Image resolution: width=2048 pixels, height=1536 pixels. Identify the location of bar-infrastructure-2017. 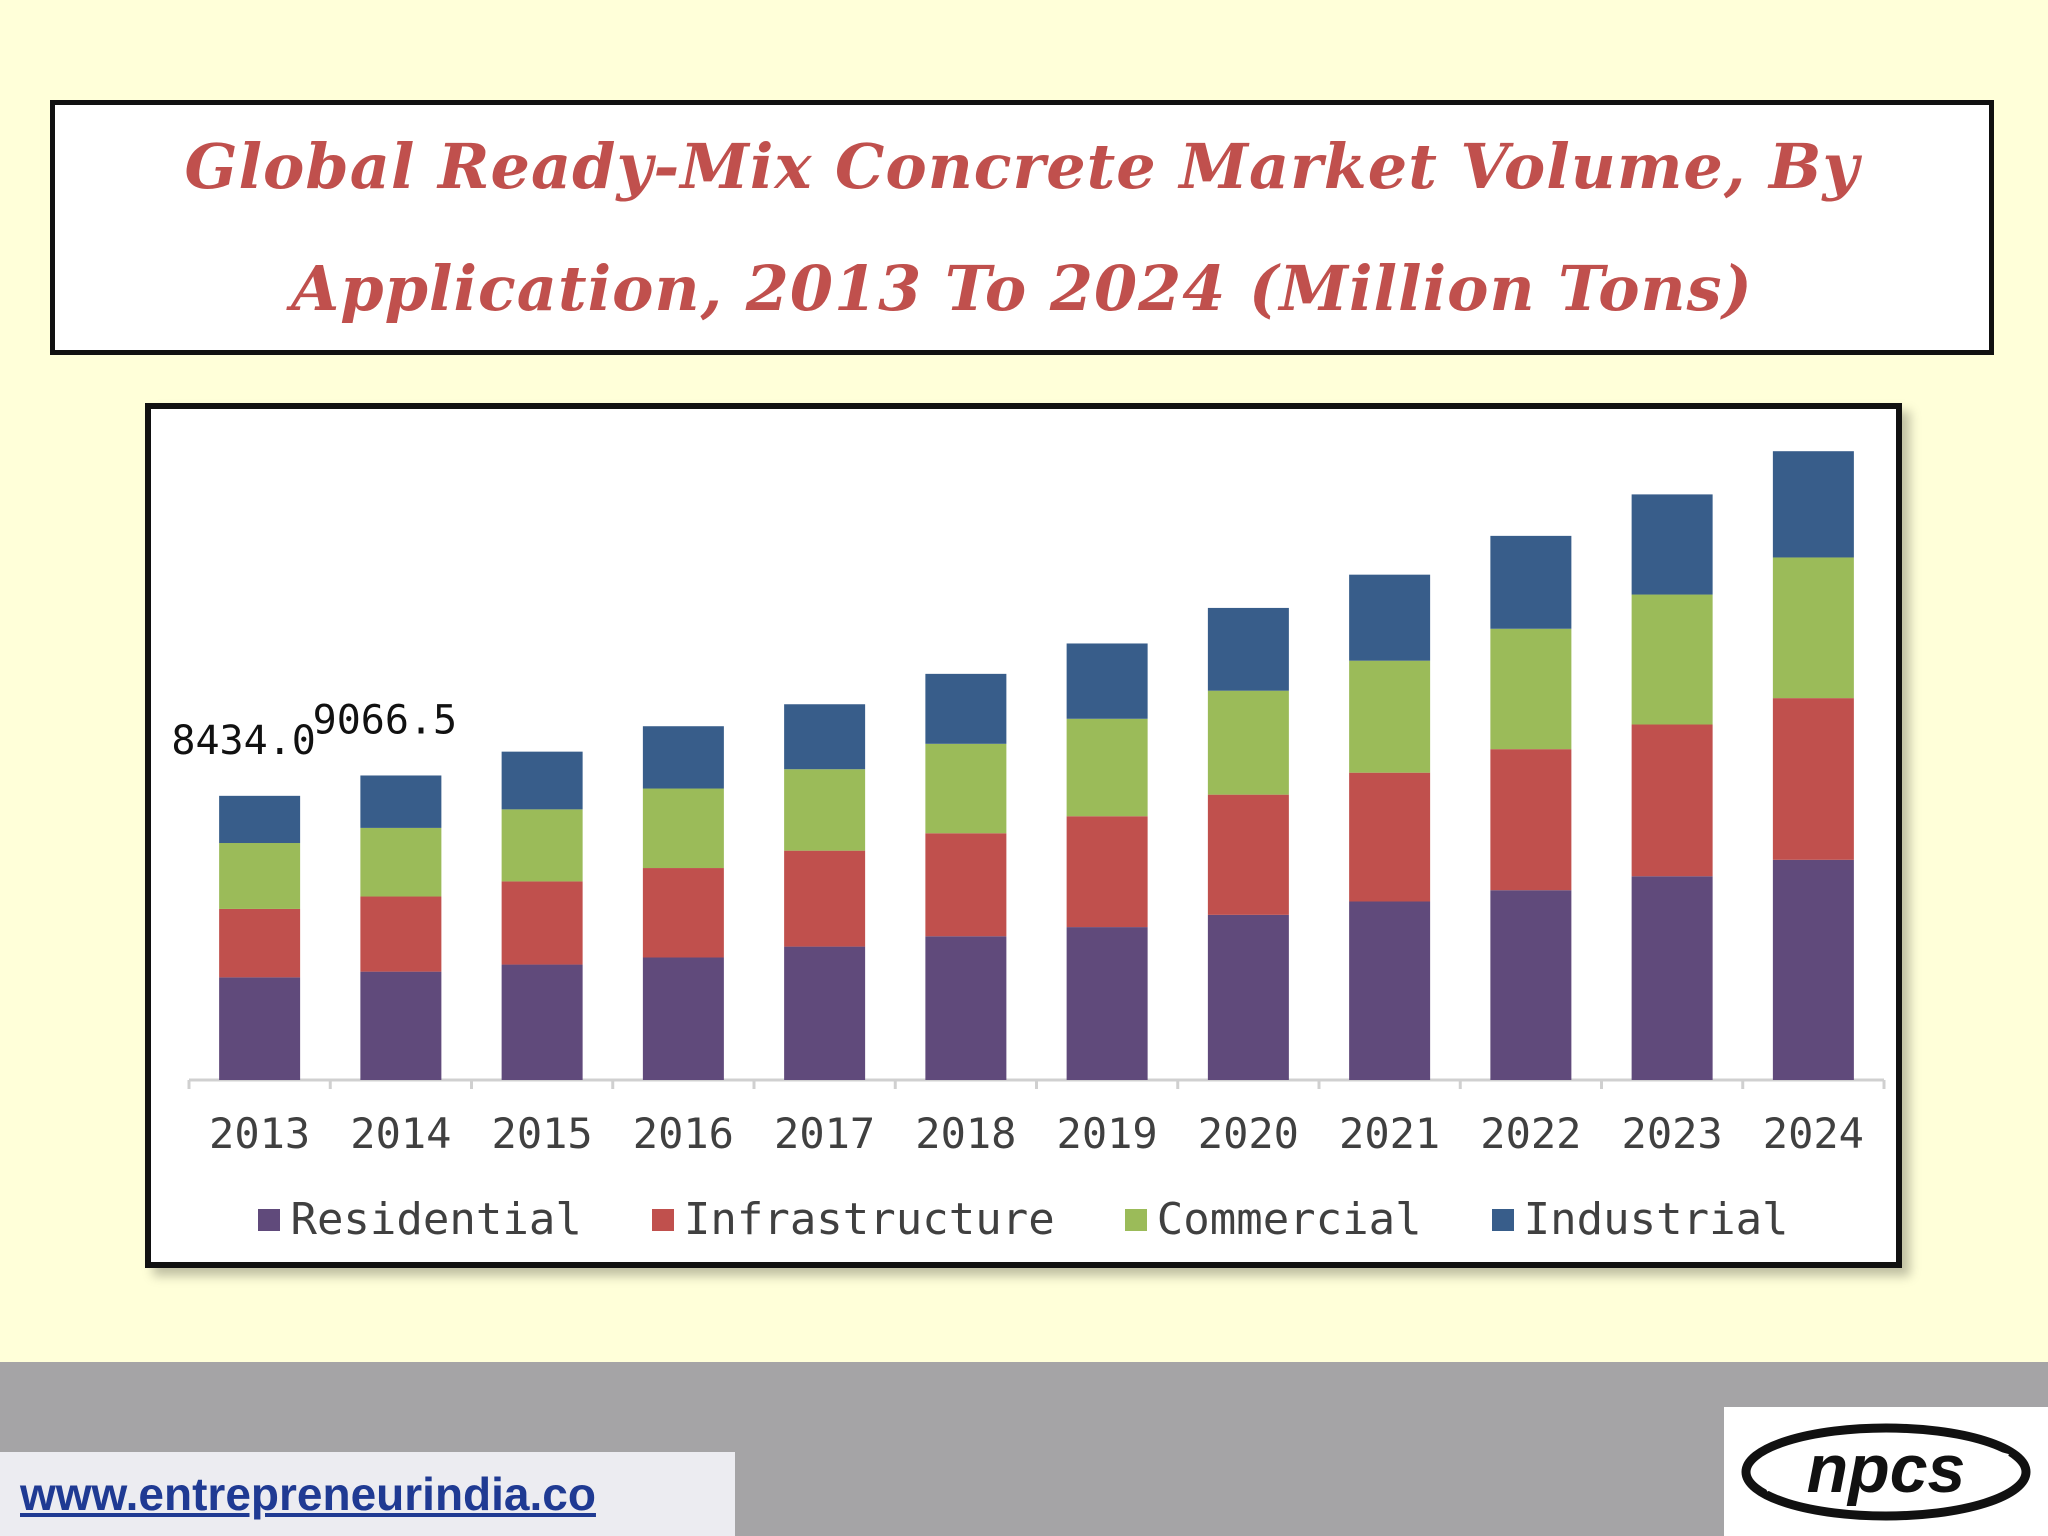
(825, 898).